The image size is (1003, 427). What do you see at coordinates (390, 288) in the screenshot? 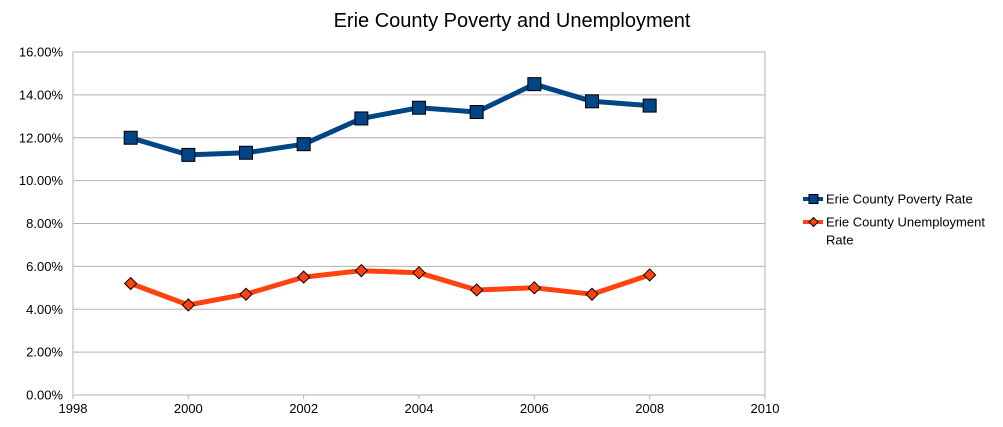
I see `unemployment-series-line` at bounding box center [390, 288].